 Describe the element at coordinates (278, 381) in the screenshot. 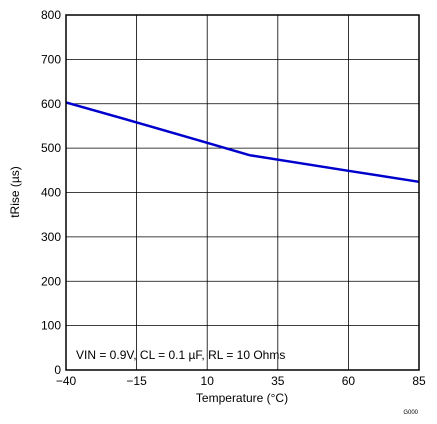

I see `x-tick-label: 35` at that location.